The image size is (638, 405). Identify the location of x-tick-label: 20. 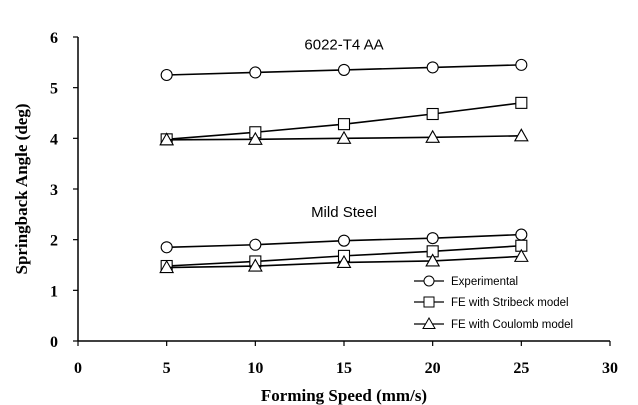
(433, 368).